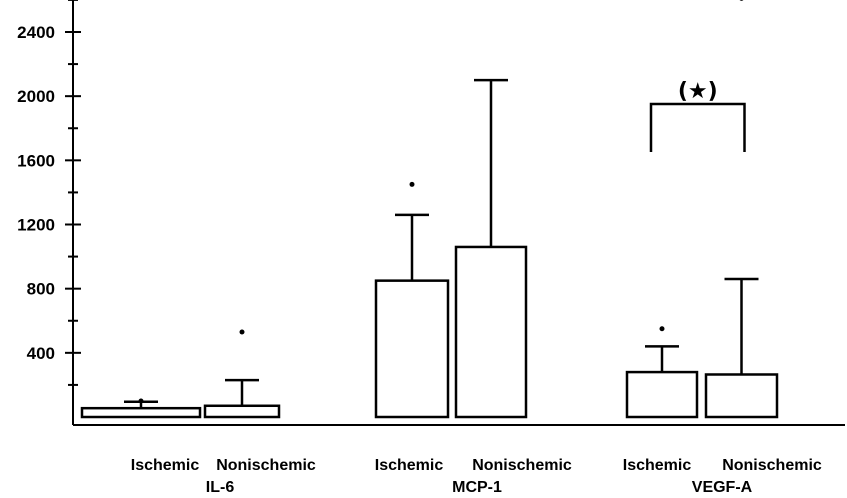 The width and height of the screenshot is (847, 498). I want to click on y-tick-label: 2400, so click(36, 32).